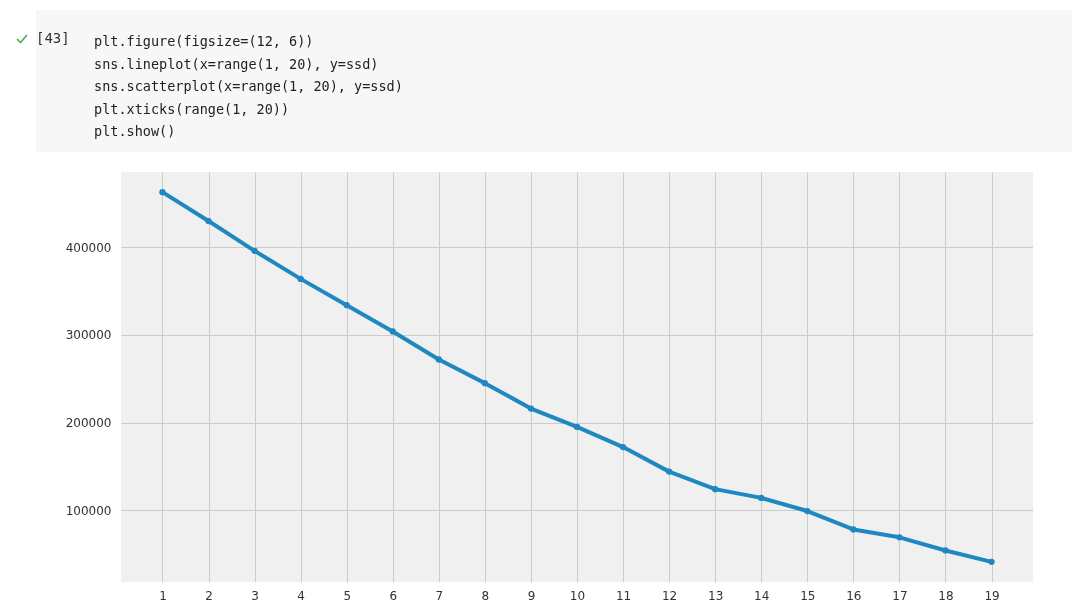  What do you see at coordinates (53, 38) in the screenshot?
I see `text: [43]` at bounding box center [53, 38].